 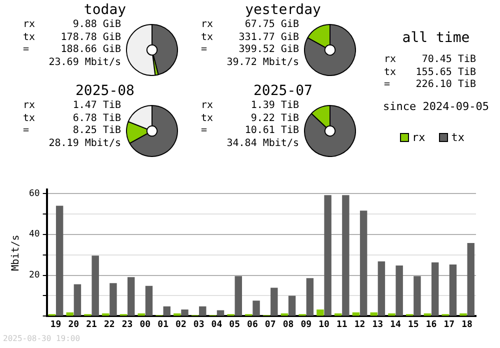 What do you see at coordinates (34, 275) in the screenshot?
I see `y-tick-label: 20` at bounding box center [34, 275].